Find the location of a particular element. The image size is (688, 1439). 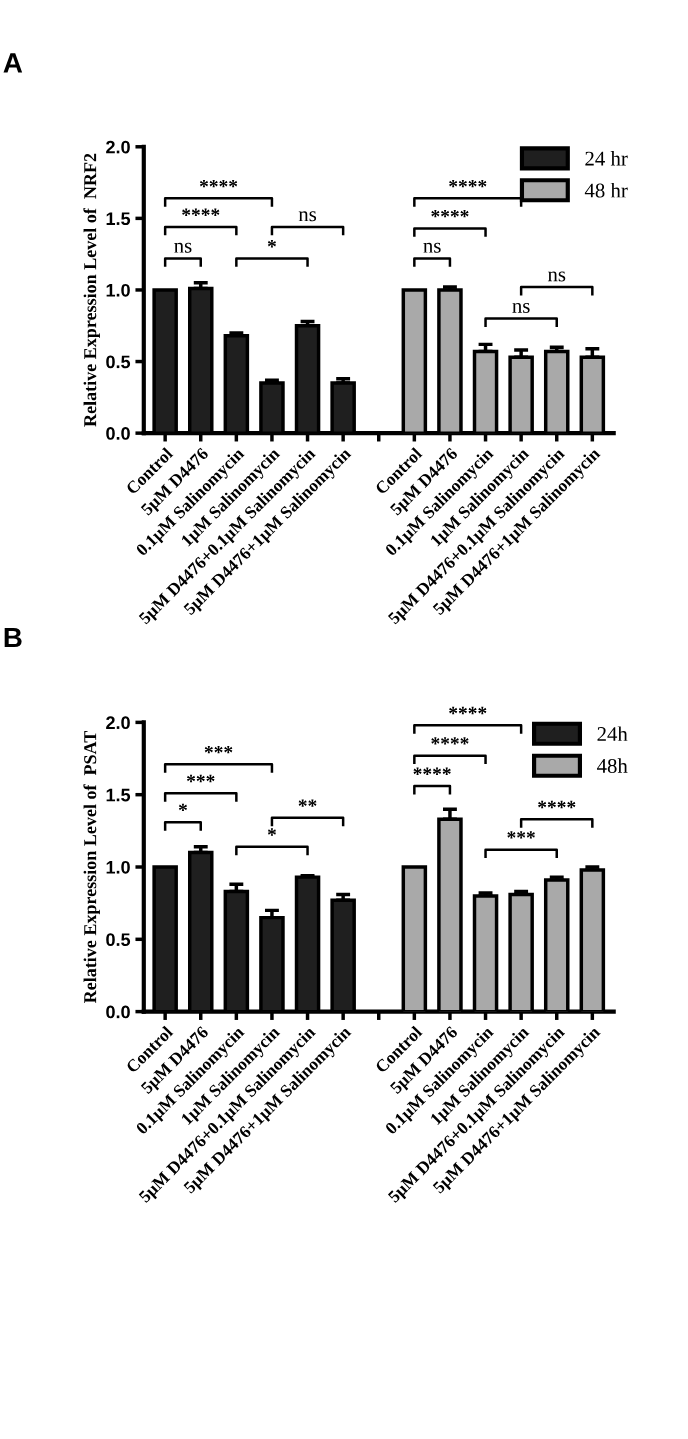

chart-title: A is located at coordinates (13, 63).